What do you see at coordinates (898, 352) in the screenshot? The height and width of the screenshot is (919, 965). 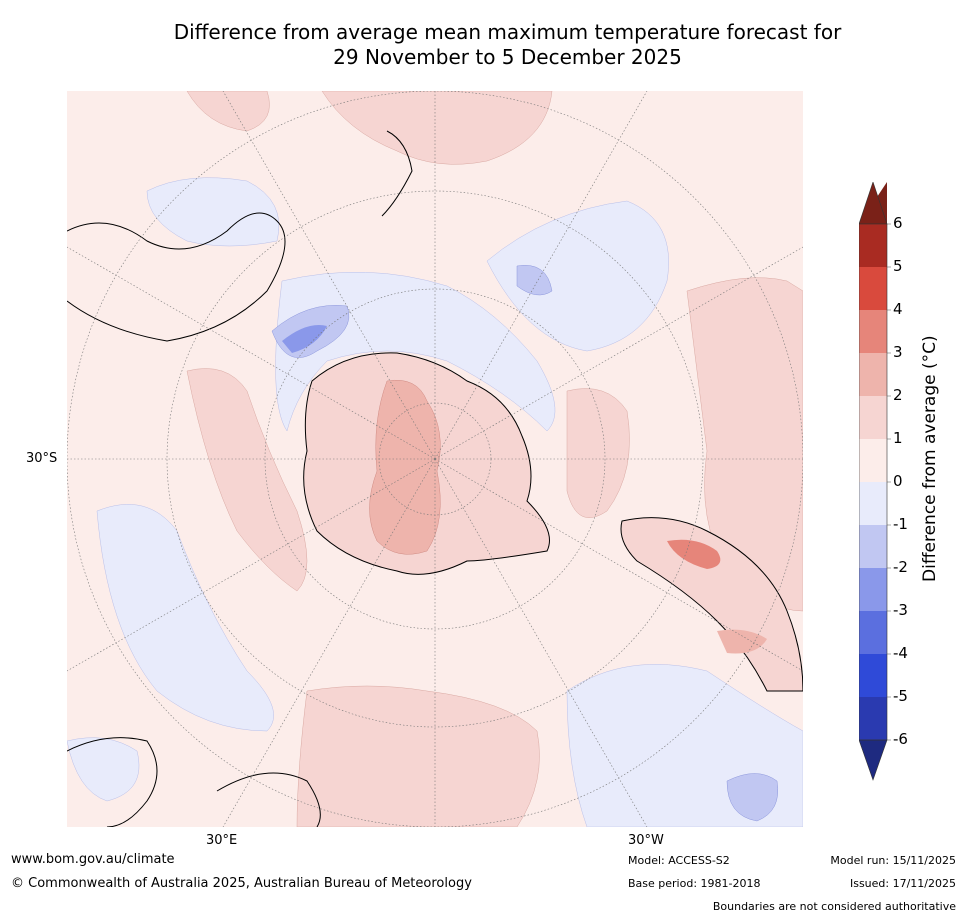 I see `colorbar-tick-3: 3` at bounding box center [898, 352].